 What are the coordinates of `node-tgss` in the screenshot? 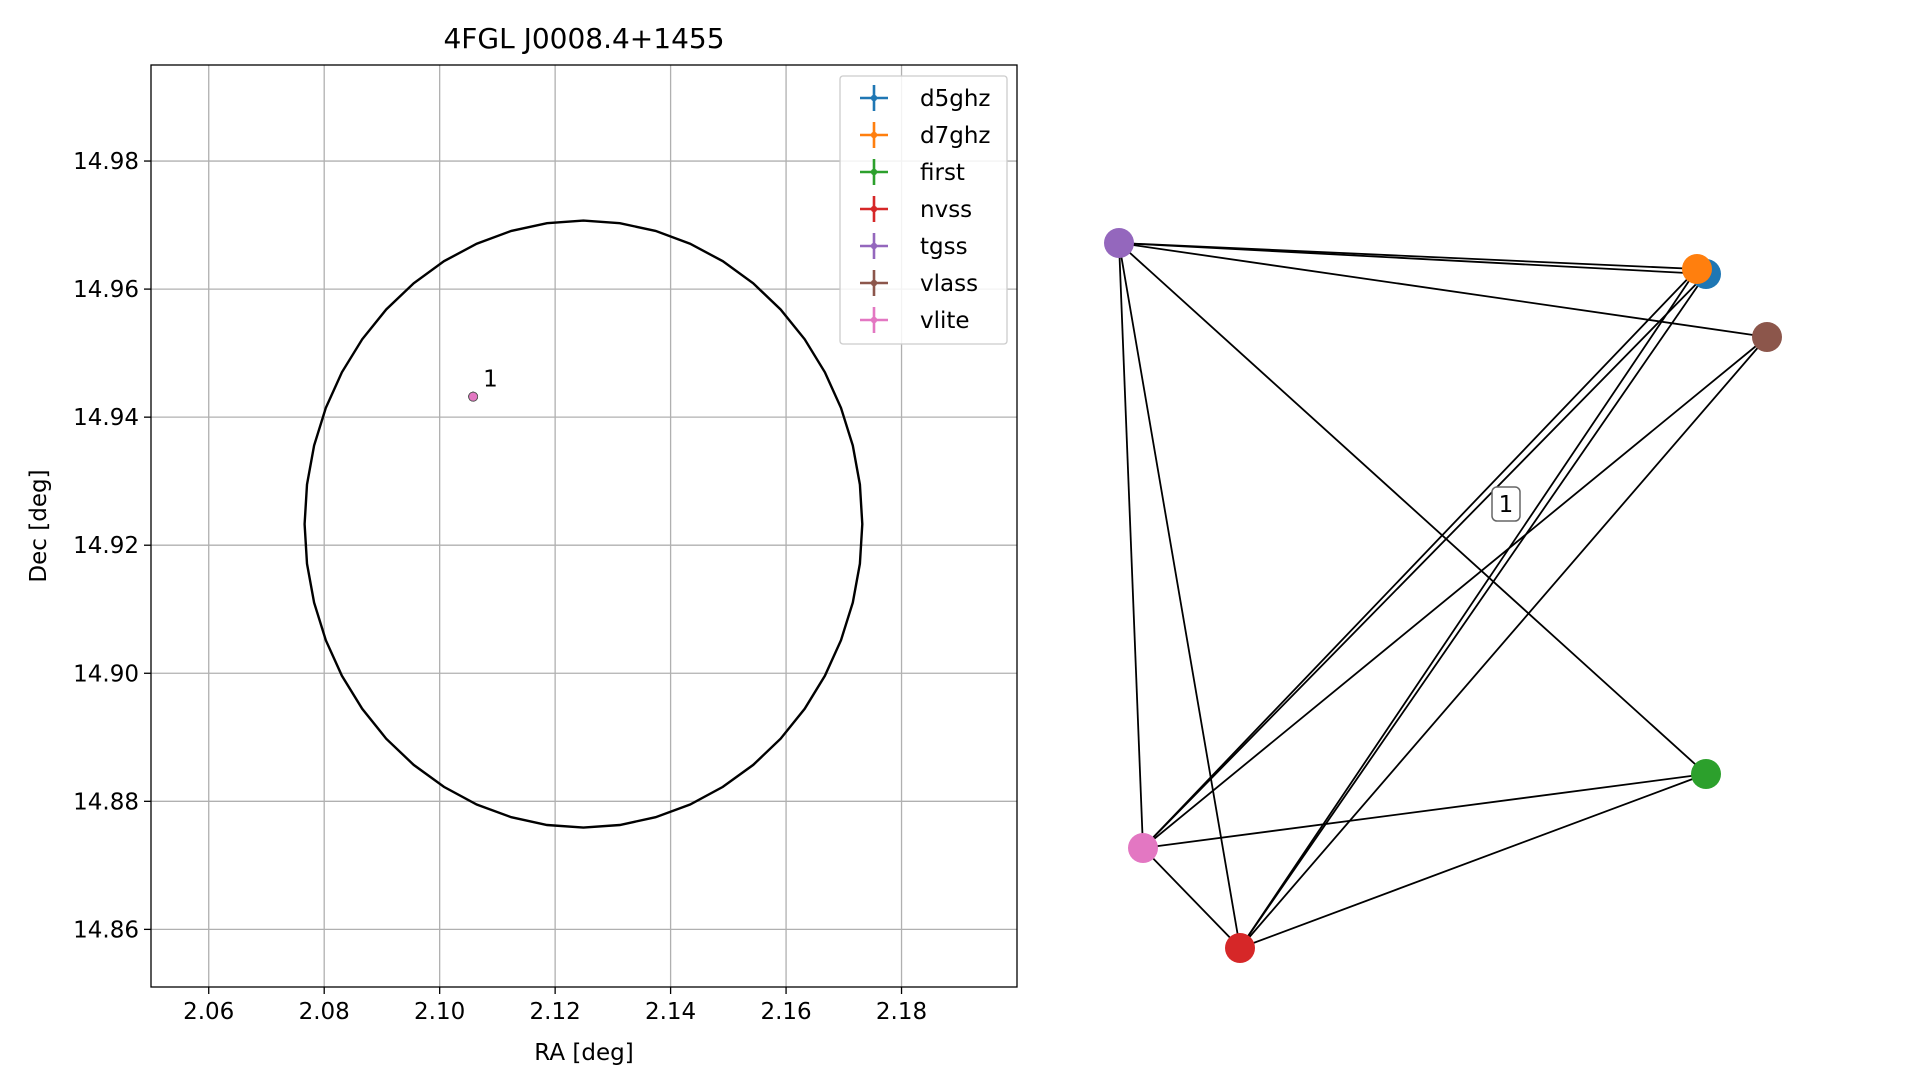 It's located at (1119, 243).